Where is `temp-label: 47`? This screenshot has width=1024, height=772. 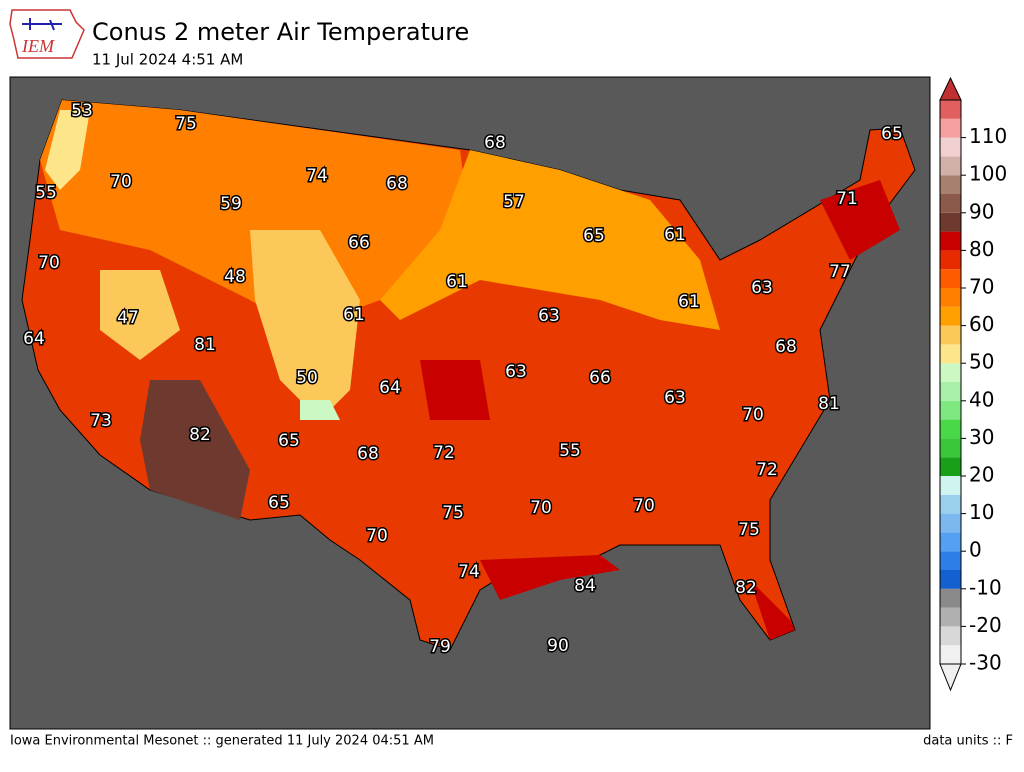 temp-label: 47 is located at coordinates (128, 318).